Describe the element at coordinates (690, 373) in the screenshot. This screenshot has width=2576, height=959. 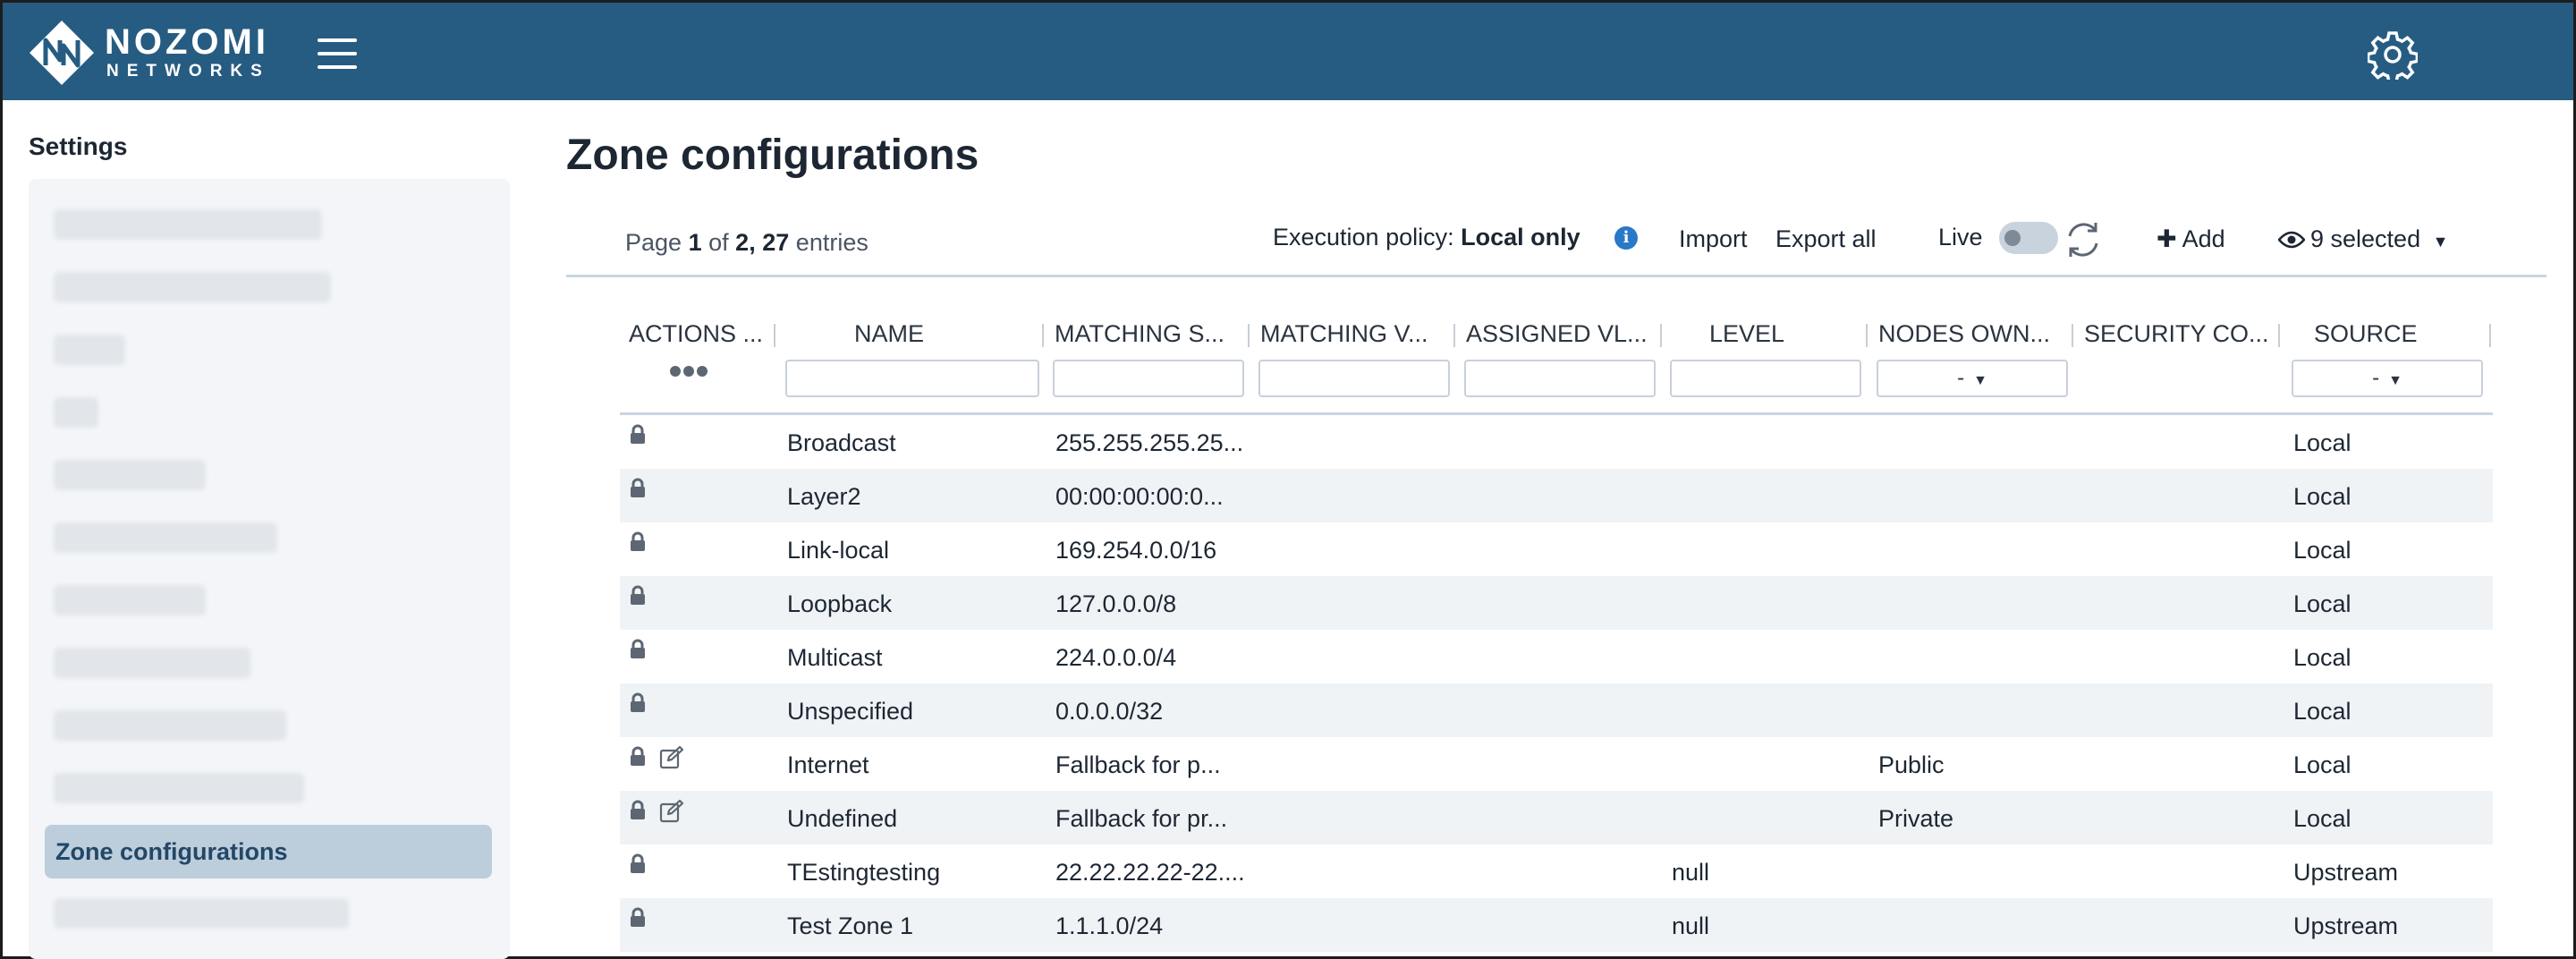
I see `more-dots-icon` at that location.